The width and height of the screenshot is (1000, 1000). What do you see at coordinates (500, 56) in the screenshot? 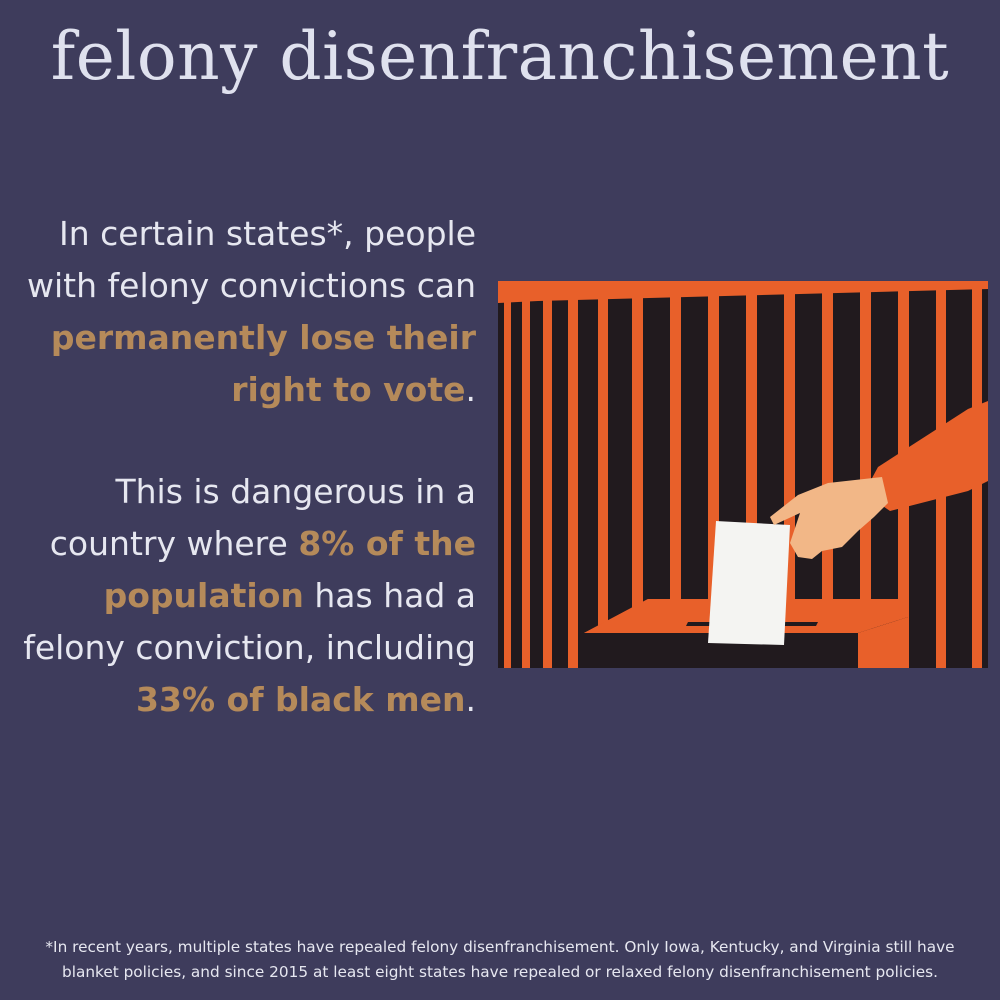
I see `page-title: felony disenfranchisement` at bounding box center [500, 56].